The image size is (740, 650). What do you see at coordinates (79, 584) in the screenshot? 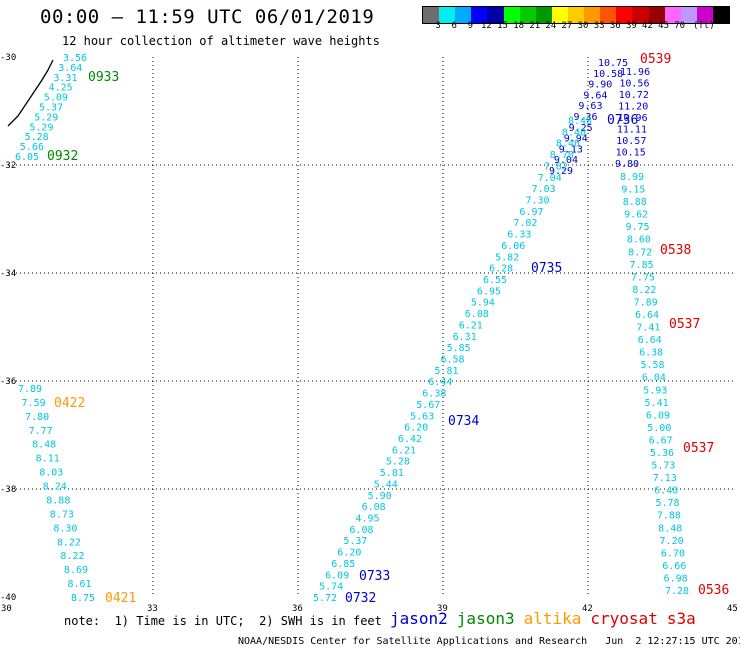
I see `wave-height-value: 8.61` at bounding box center [79, 584].